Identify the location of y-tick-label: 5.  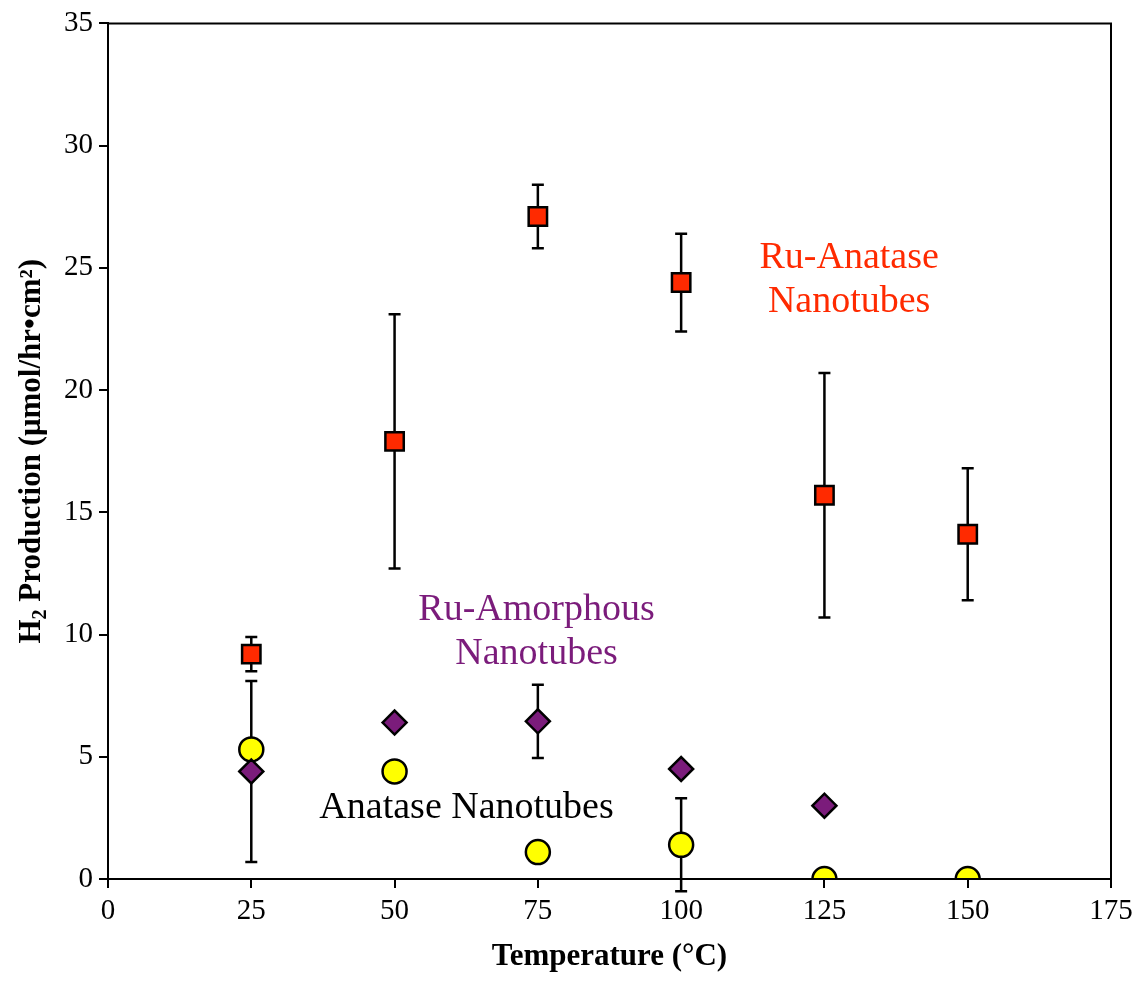
(85, 754).